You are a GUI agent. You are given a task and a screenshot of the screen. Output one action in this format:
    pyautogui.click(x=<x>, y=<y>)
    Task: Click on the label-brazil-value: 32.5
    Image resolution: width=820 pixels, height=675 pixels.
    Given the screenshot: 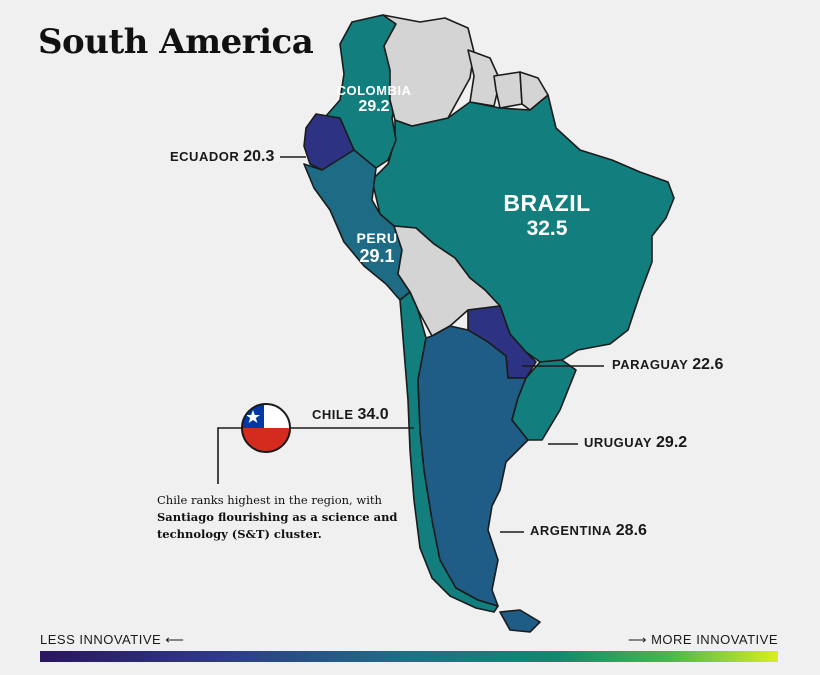 What is the action you would take?
    pyautogui.click(x=547, y=228)
    